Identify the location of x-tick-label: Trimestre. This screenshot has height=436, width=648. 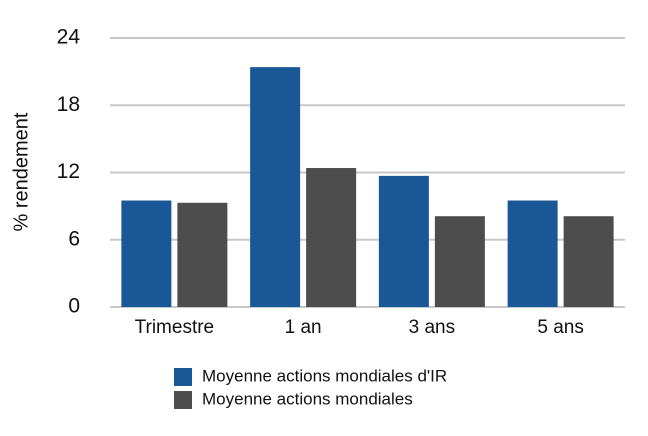
(175, 327).